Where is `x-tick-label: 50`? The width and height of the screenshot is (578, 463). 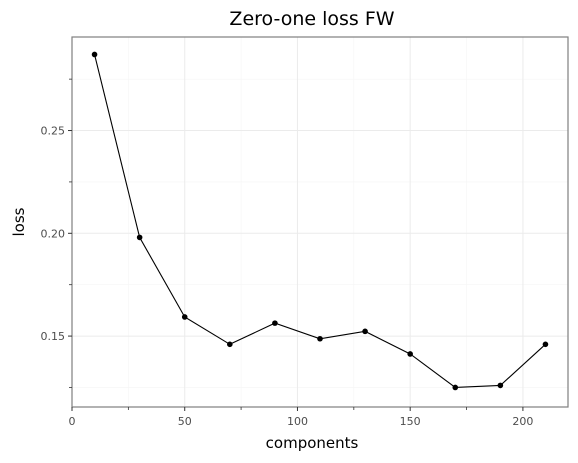 x-tick-label: 50 is located at coordinates (185, 421).